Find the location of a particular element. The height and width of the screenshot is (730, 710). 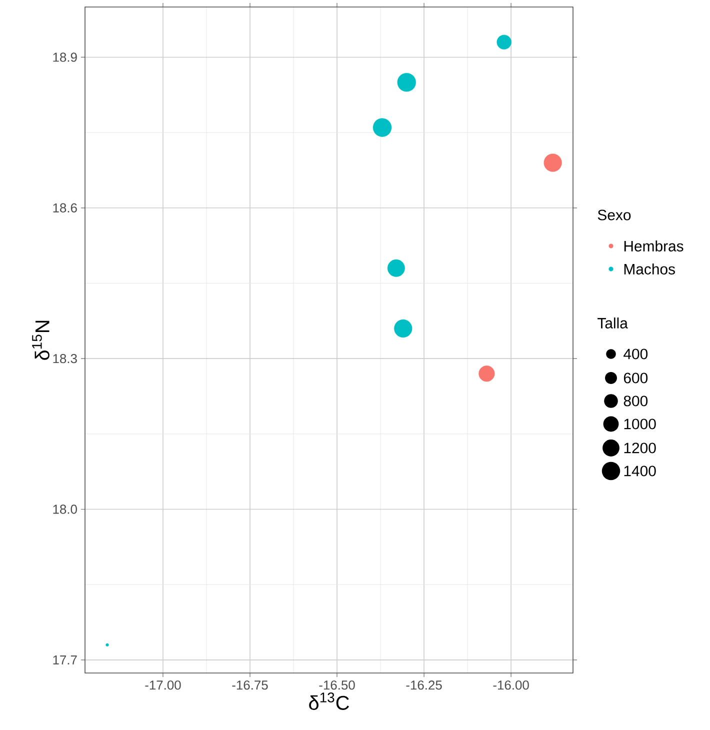

x-tick-label: -16.25 is located at coordinates (424, 685).